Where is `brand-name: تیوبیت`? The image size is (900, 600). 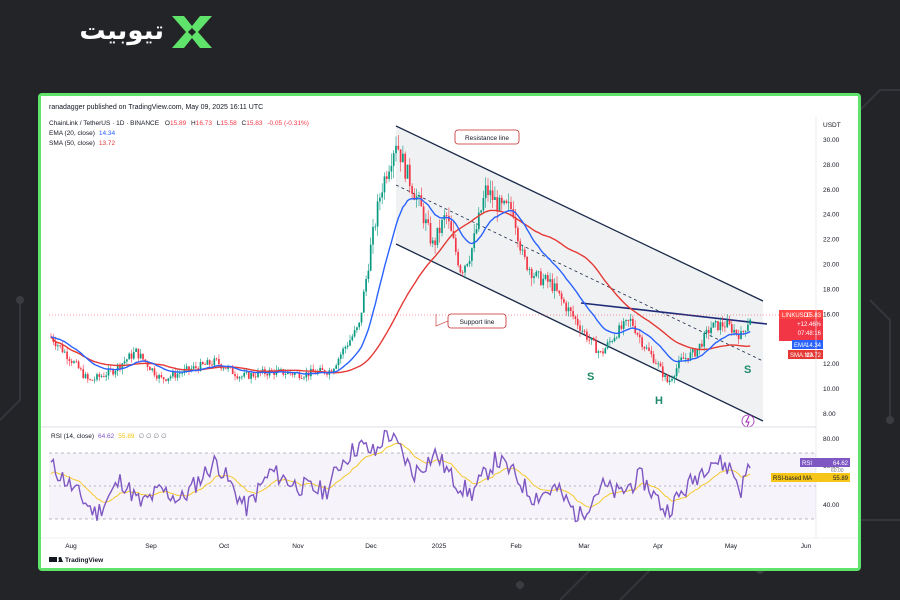 brand-name: تیوبیت is located at coordinates (121, 31).